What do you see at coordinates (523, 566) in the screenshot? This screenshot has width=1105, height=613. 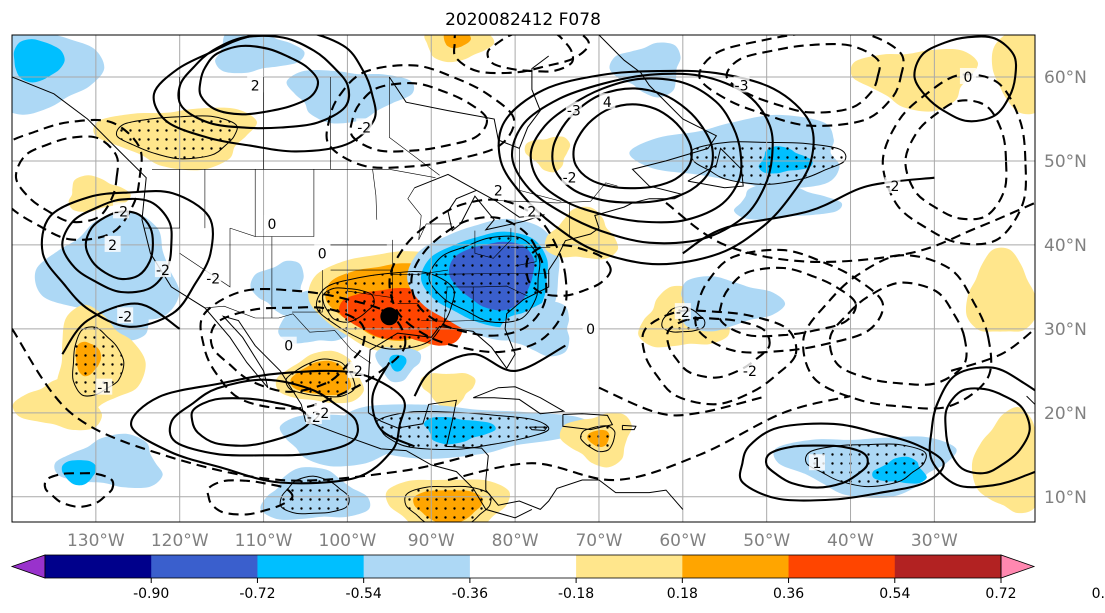 I see `colorbar-segments` at bounding box center [523, 566].